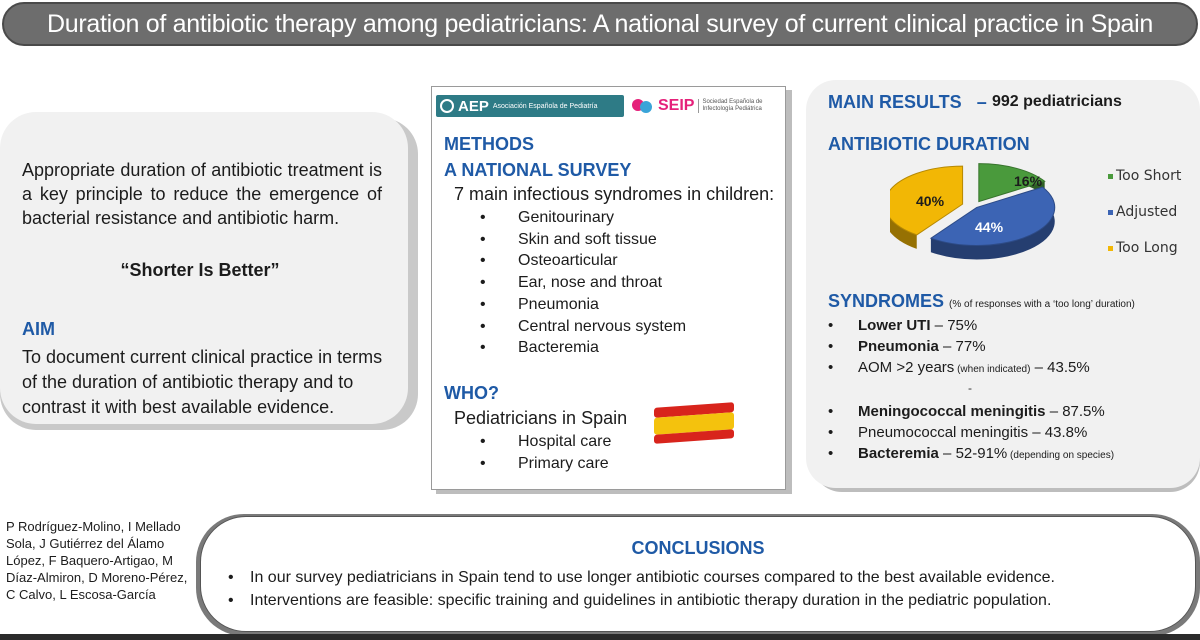  Describe the element at coordinates (1028, 181) in the screenshot. I see `pie-label-too-short: 16%` at that location.